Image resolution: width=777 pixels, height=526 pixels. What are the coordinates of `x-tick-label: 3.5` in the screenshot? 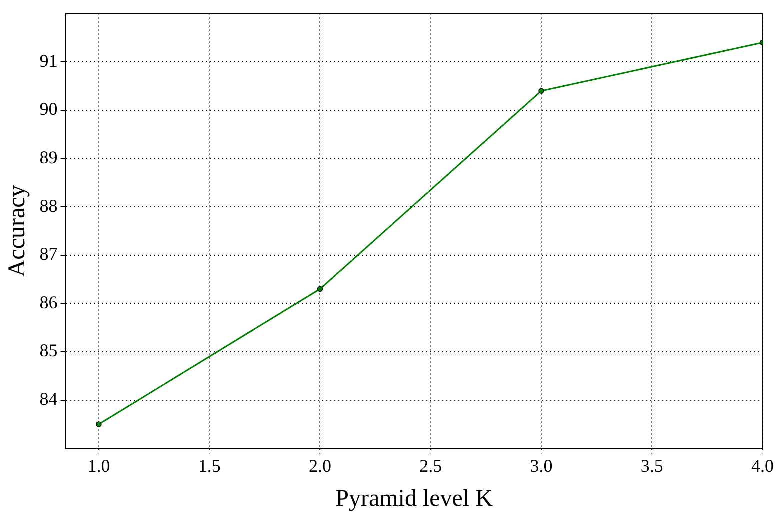 It's located at (652, 466).